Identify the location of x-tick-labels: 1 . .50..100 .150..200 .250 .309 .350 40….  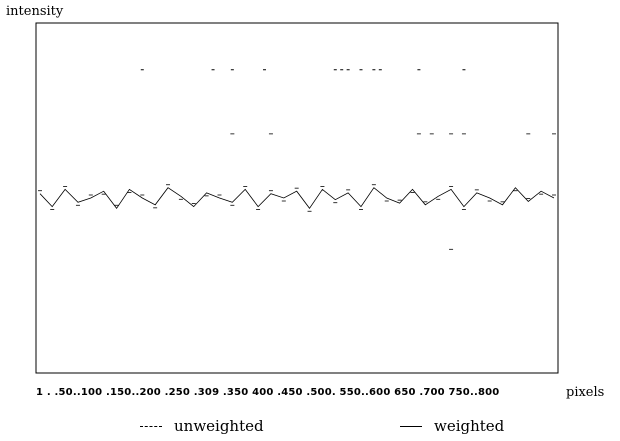
(268, 392).